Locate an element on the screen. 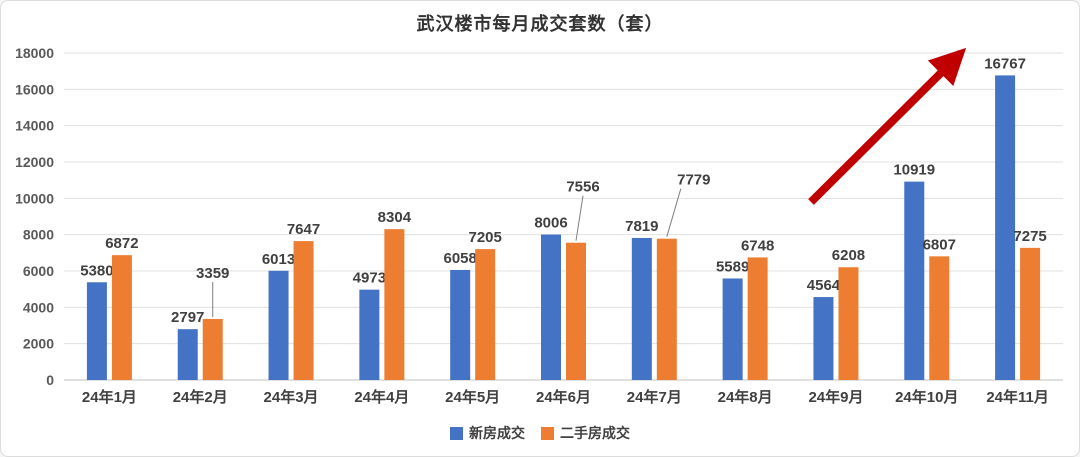 Image resolution: width=1080 pixels, height=457 pixels. svg-text: 7275 is located at coordinates (1029, 236).